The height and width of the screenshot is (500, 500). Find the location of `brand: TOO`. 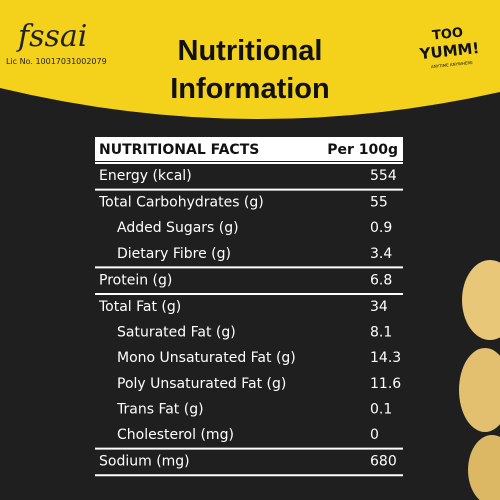

brand: TOO is located at coordinates (447, 34).